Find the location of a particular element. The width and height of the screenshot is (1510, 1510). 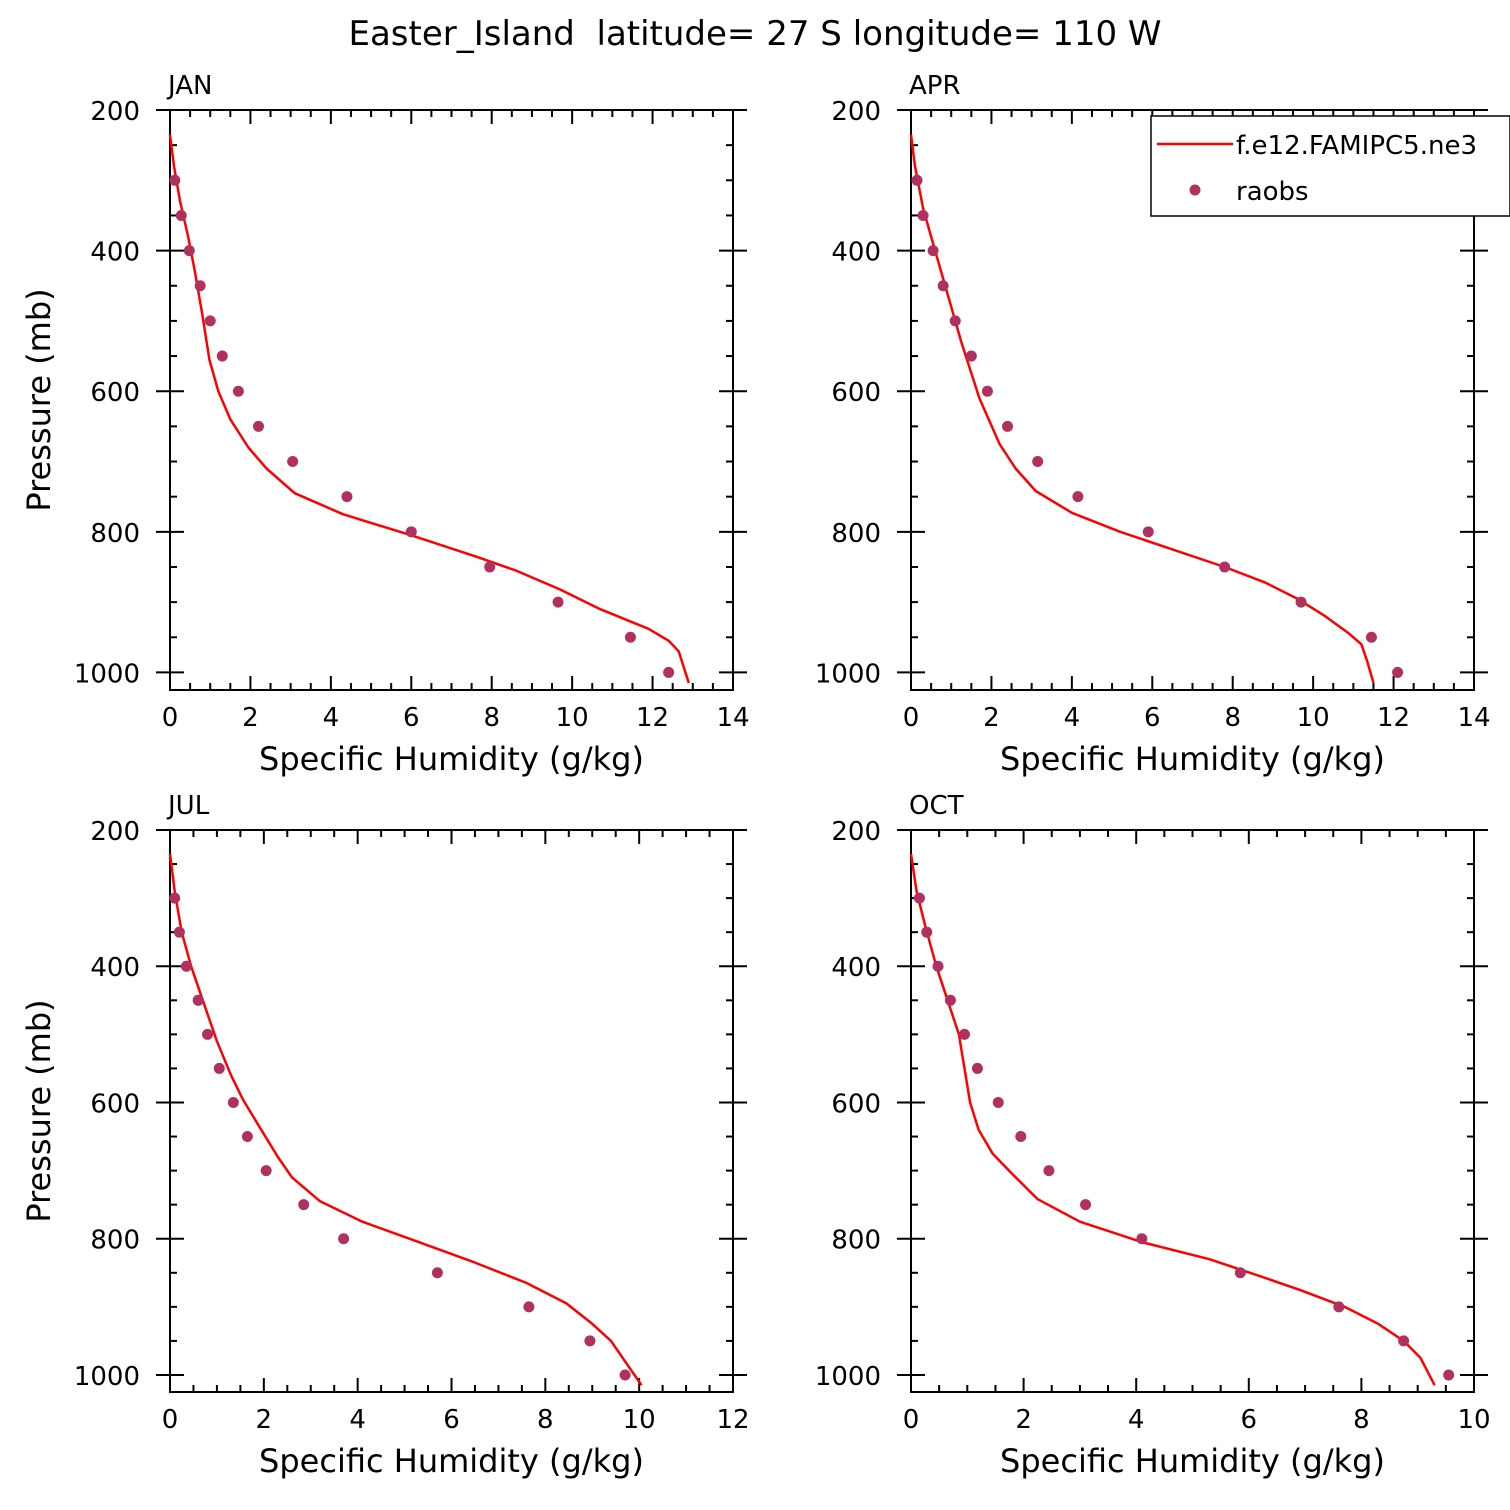

legend-box is located at coordinates (1330, 166).